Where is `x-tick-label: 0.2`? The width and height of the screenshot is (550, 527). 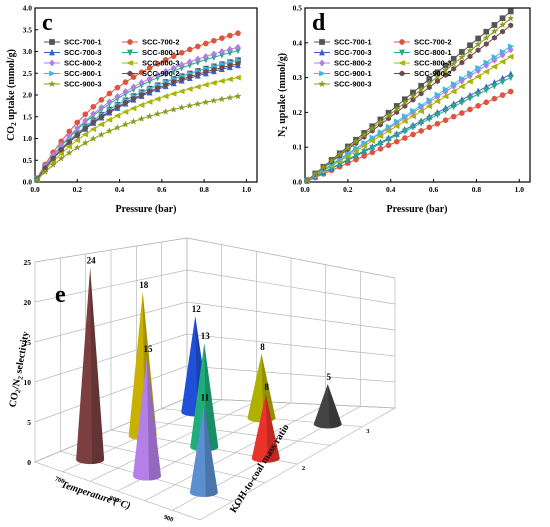 x-tick-label: 0.2 is located at coordinates (348, 189).